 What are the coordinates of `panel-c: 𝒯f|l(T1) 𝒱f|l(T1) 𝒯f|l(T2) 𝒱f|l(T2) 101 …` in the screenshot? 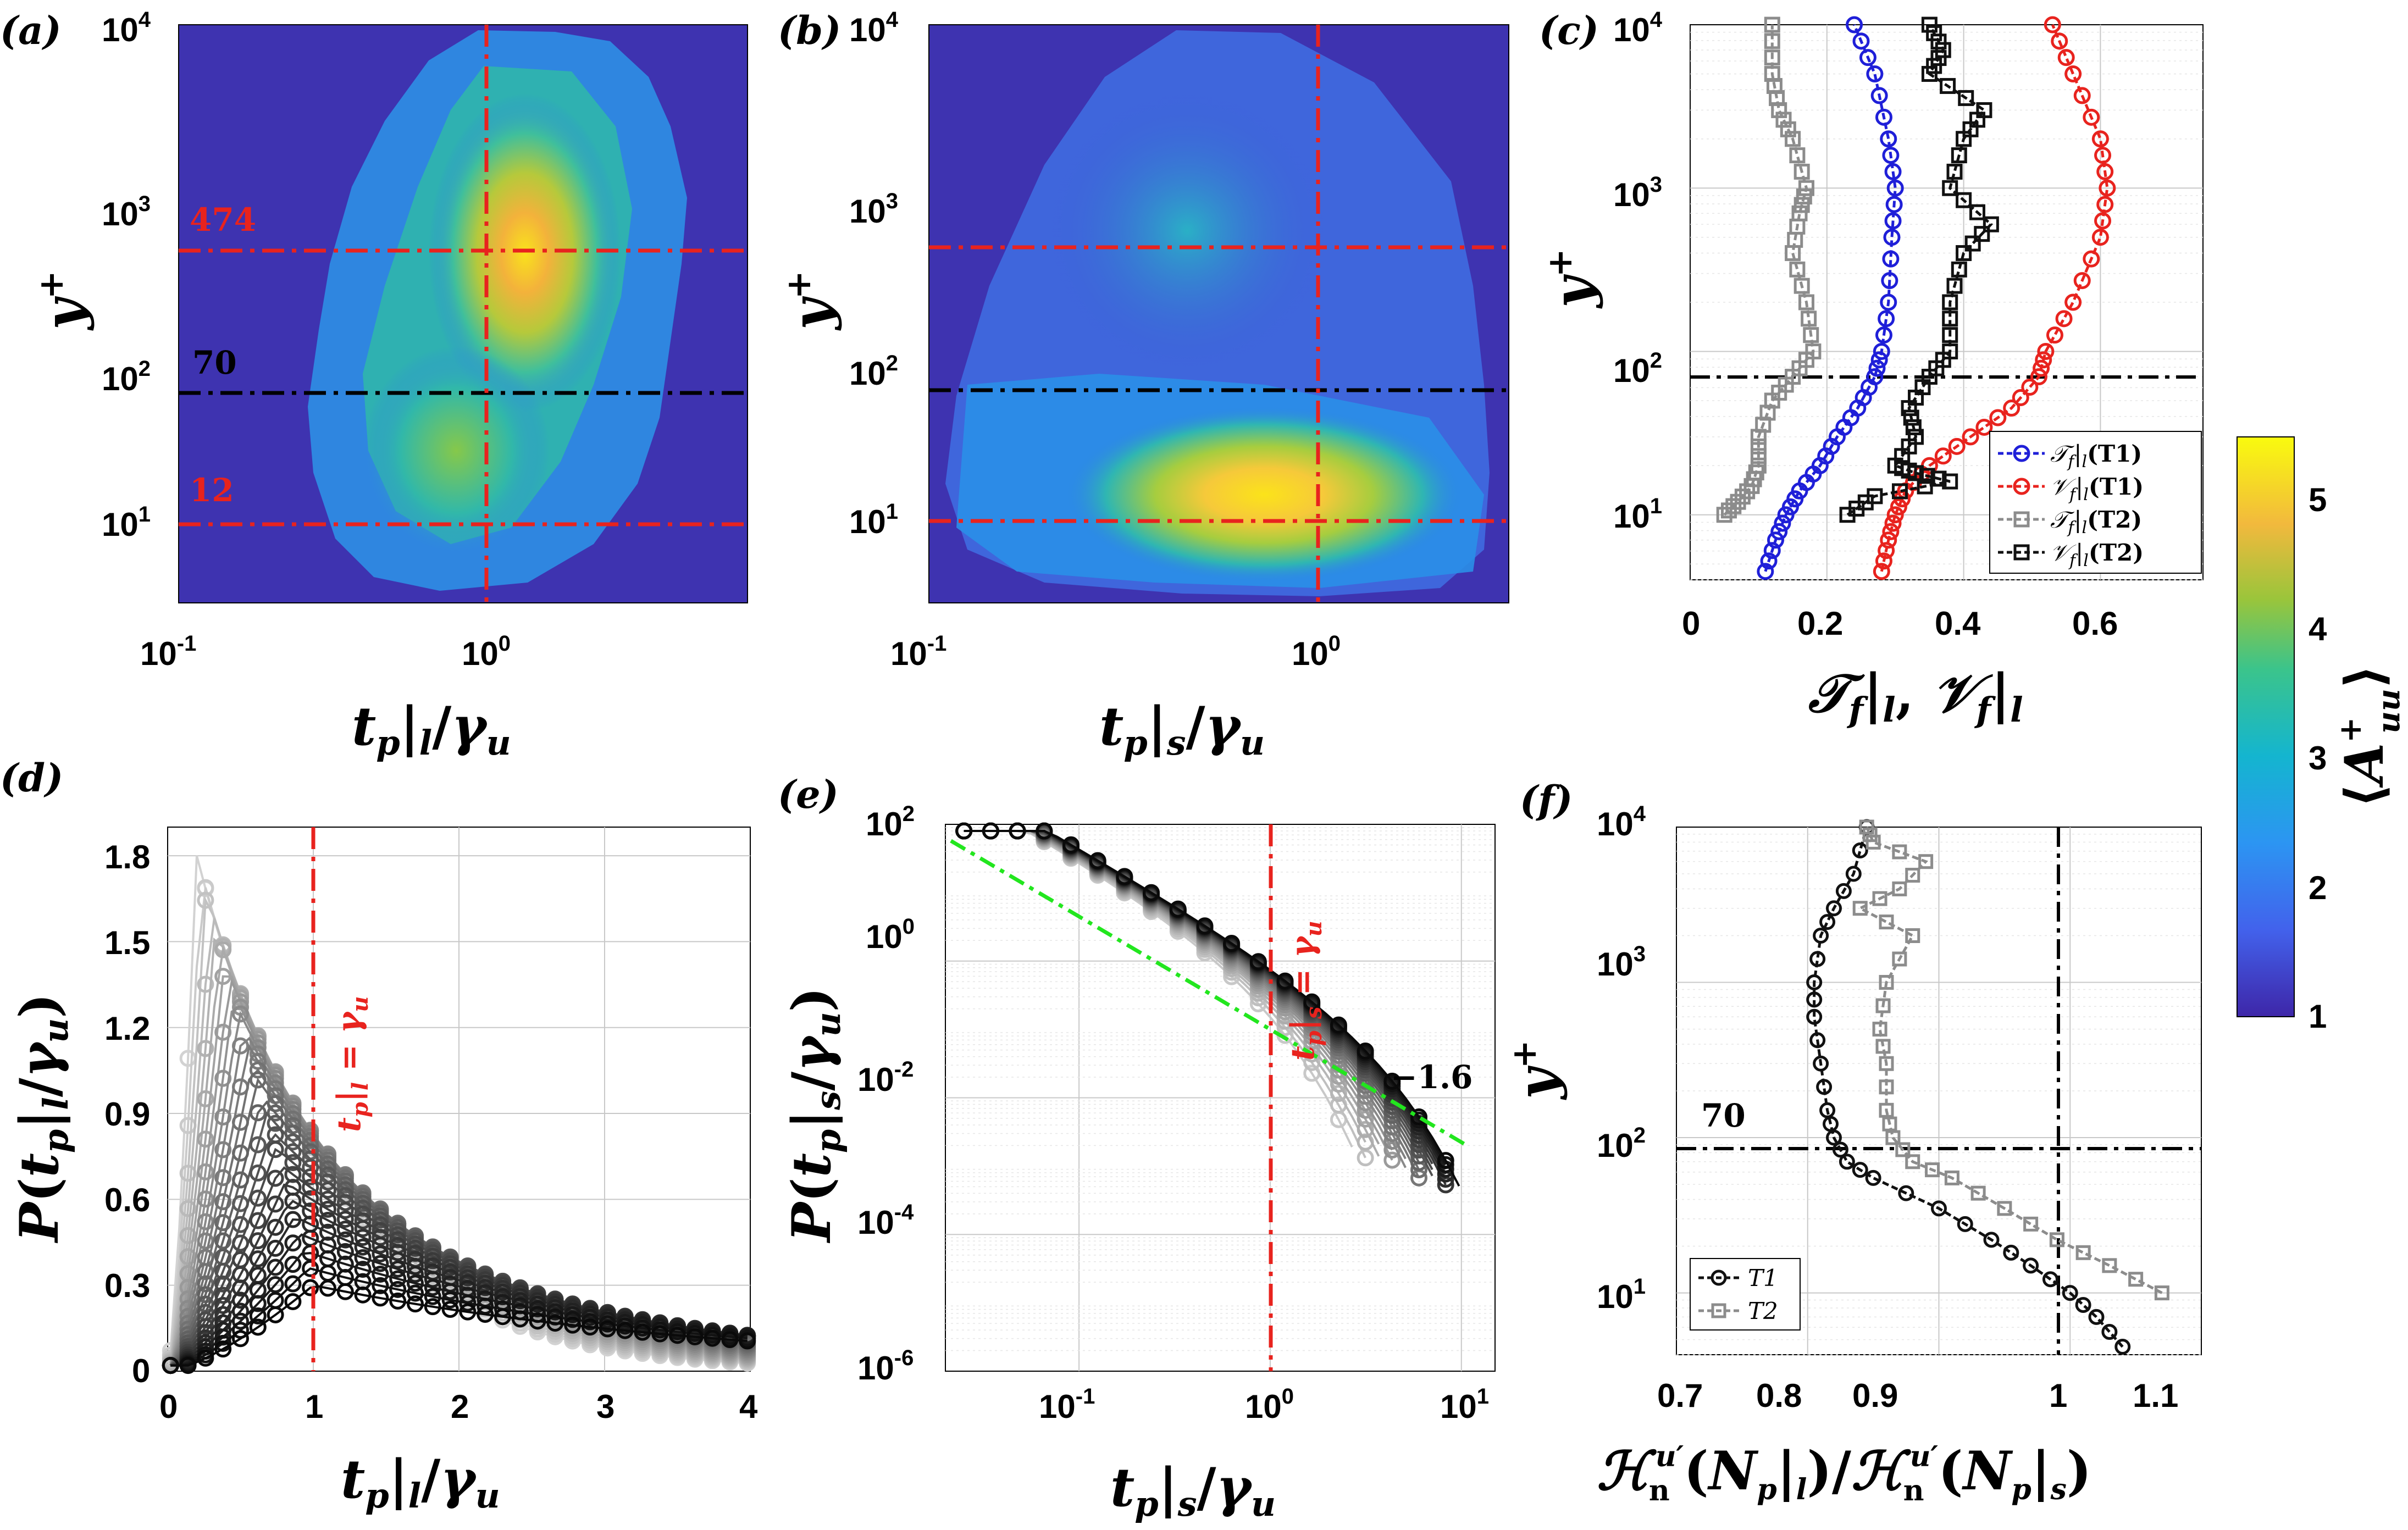 It's located at (1871, 369).